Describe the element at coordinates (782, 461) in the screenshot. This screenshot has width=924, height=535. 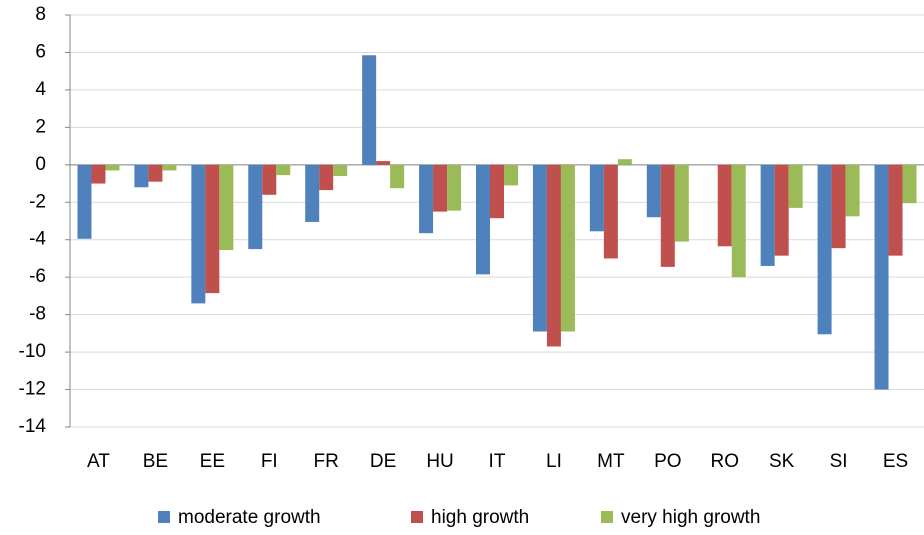
I see `x-tick-label: SK` at that location.